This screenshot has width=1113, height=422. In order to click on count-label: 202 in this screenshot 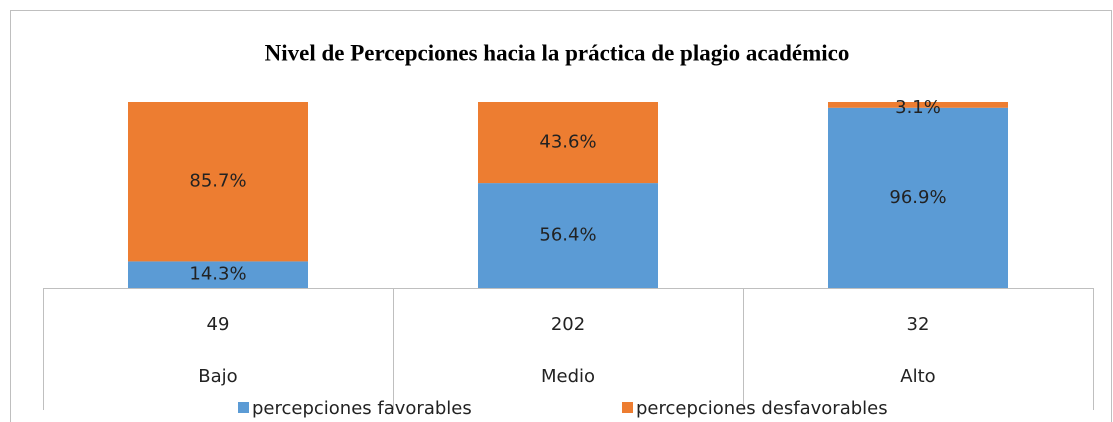, I will do `click(568, 324)`.